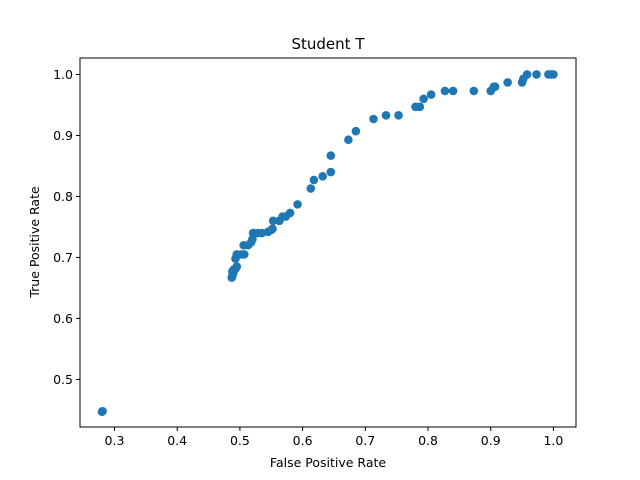 The image size is (640, 480). I want to click on x-tick-label: 0.9, so click(491, 440).